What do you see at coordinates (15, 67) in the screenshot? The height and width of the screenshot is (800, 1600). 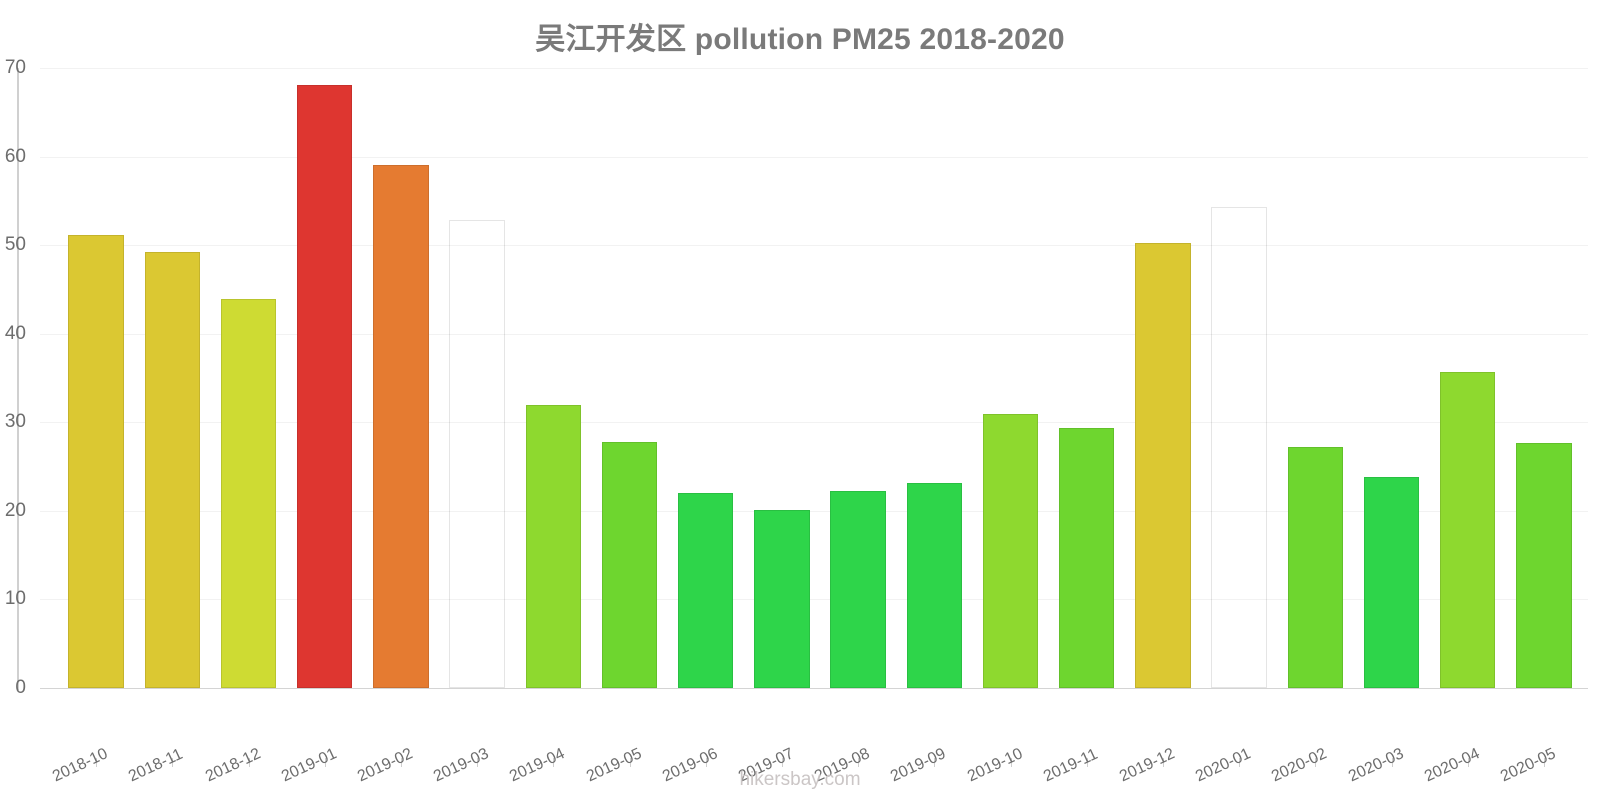 I see `y-axis-tick-label: 70` at bounding box center [15, 67].